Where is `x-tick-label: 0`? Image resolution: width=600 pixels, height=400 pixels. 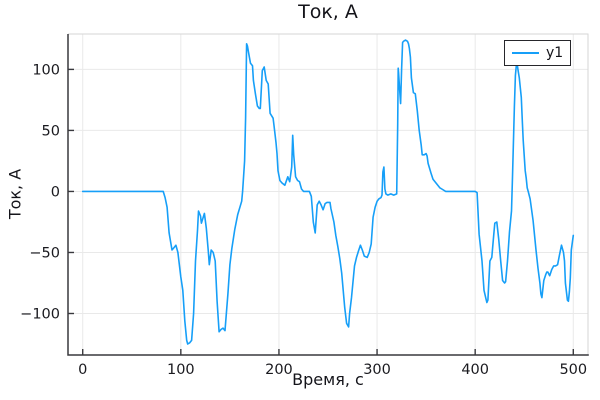 x-tick-label: 0 is located at coordinates (82, 370).